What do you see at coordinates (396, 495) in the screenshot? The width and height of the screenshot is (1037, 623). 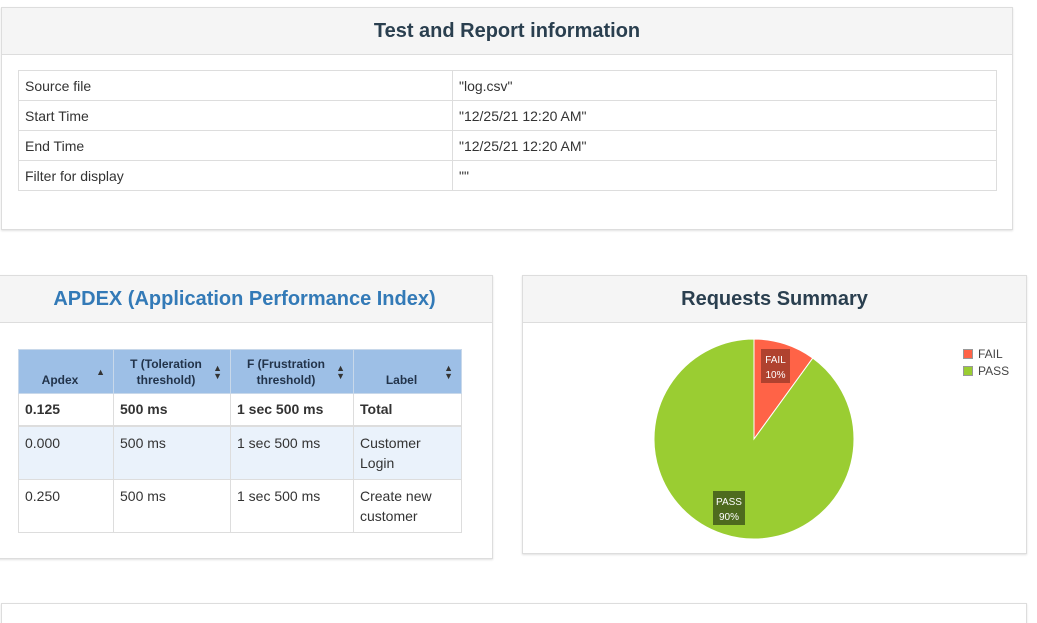 I see `apdex-label-line1: Create new` at bounding box center [396, 495].